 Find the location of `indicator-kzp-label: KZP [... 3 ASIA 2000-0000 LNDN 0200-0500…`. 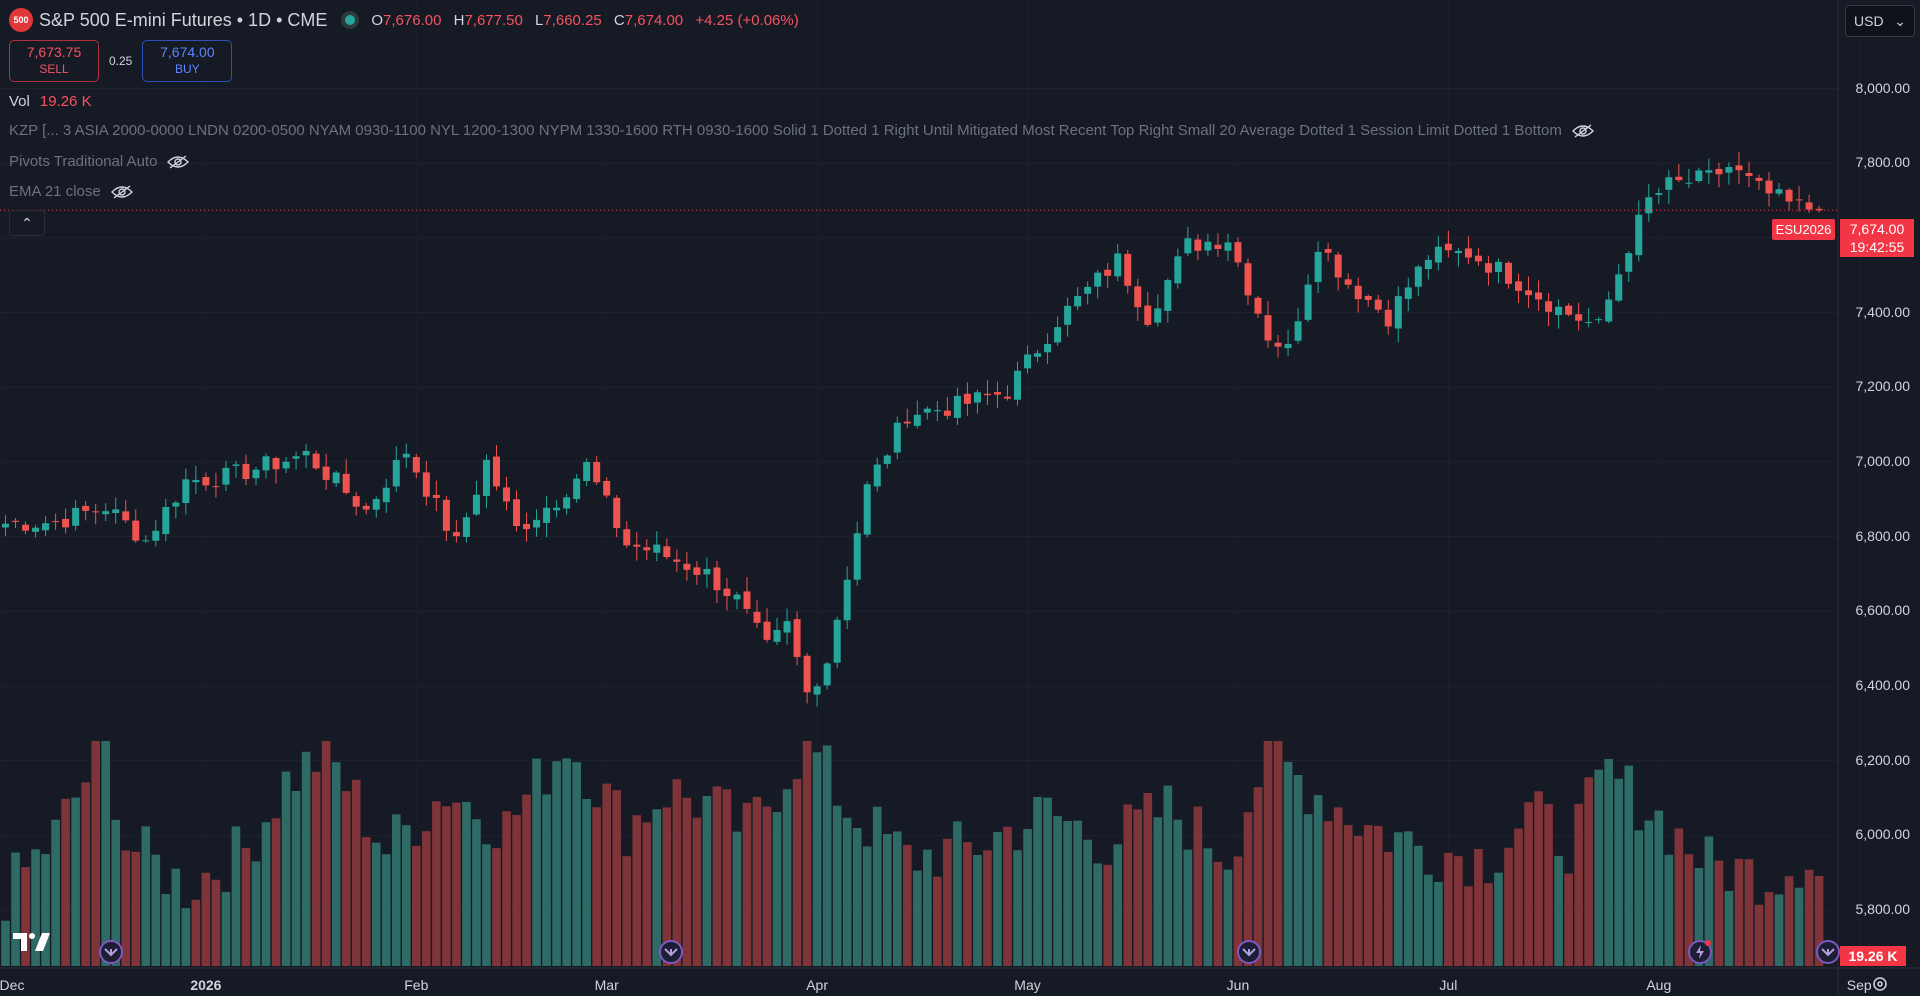

indicator-kzp-label: KZP [... 3 ASIA 2000-0000 LNDN 0200-0500… is located at coordinates (785, 130).